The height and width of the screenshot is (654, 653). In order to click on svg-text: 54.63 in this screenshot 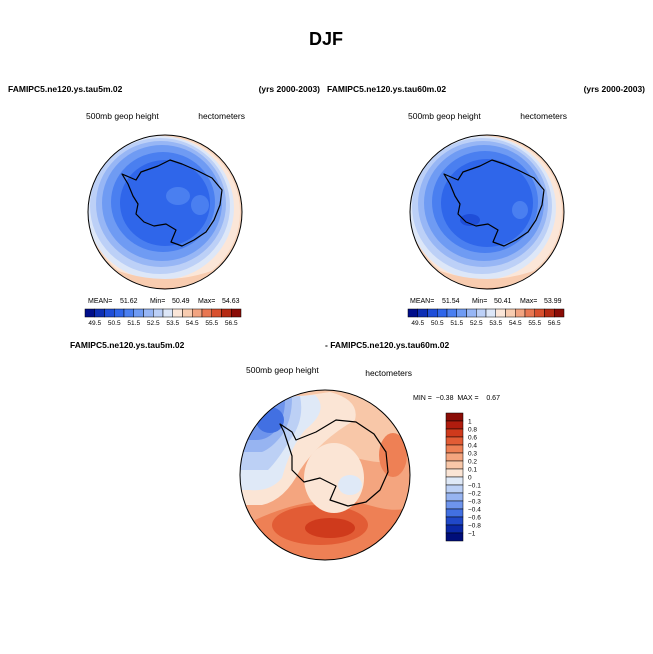, I will do `click(231, 301)`.